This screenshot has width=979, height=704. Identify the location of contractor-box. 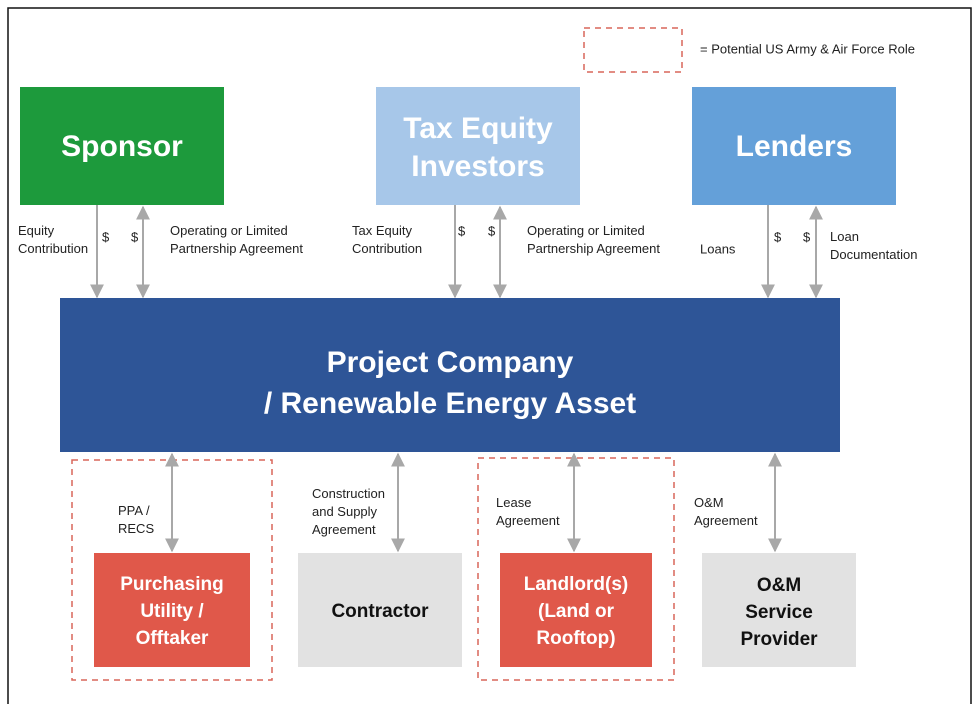
(380, 610).